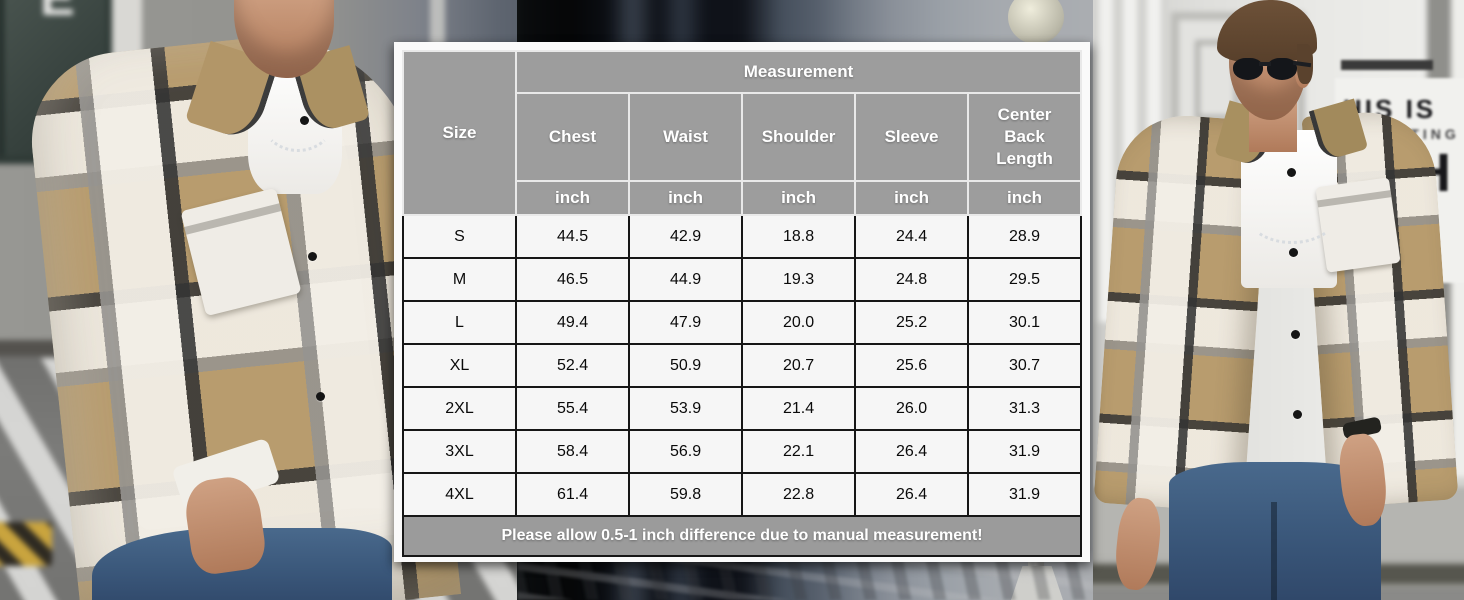 The image size is (1464, 600). I want to click on jeans-seam, so click(1274, 551).